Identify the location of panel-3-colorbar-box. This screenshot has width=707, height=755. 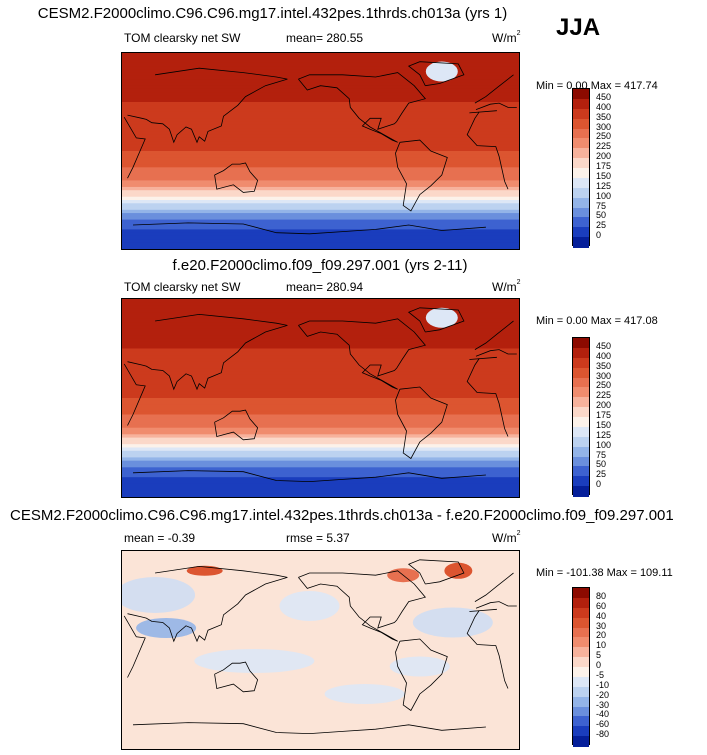
(581, 667).